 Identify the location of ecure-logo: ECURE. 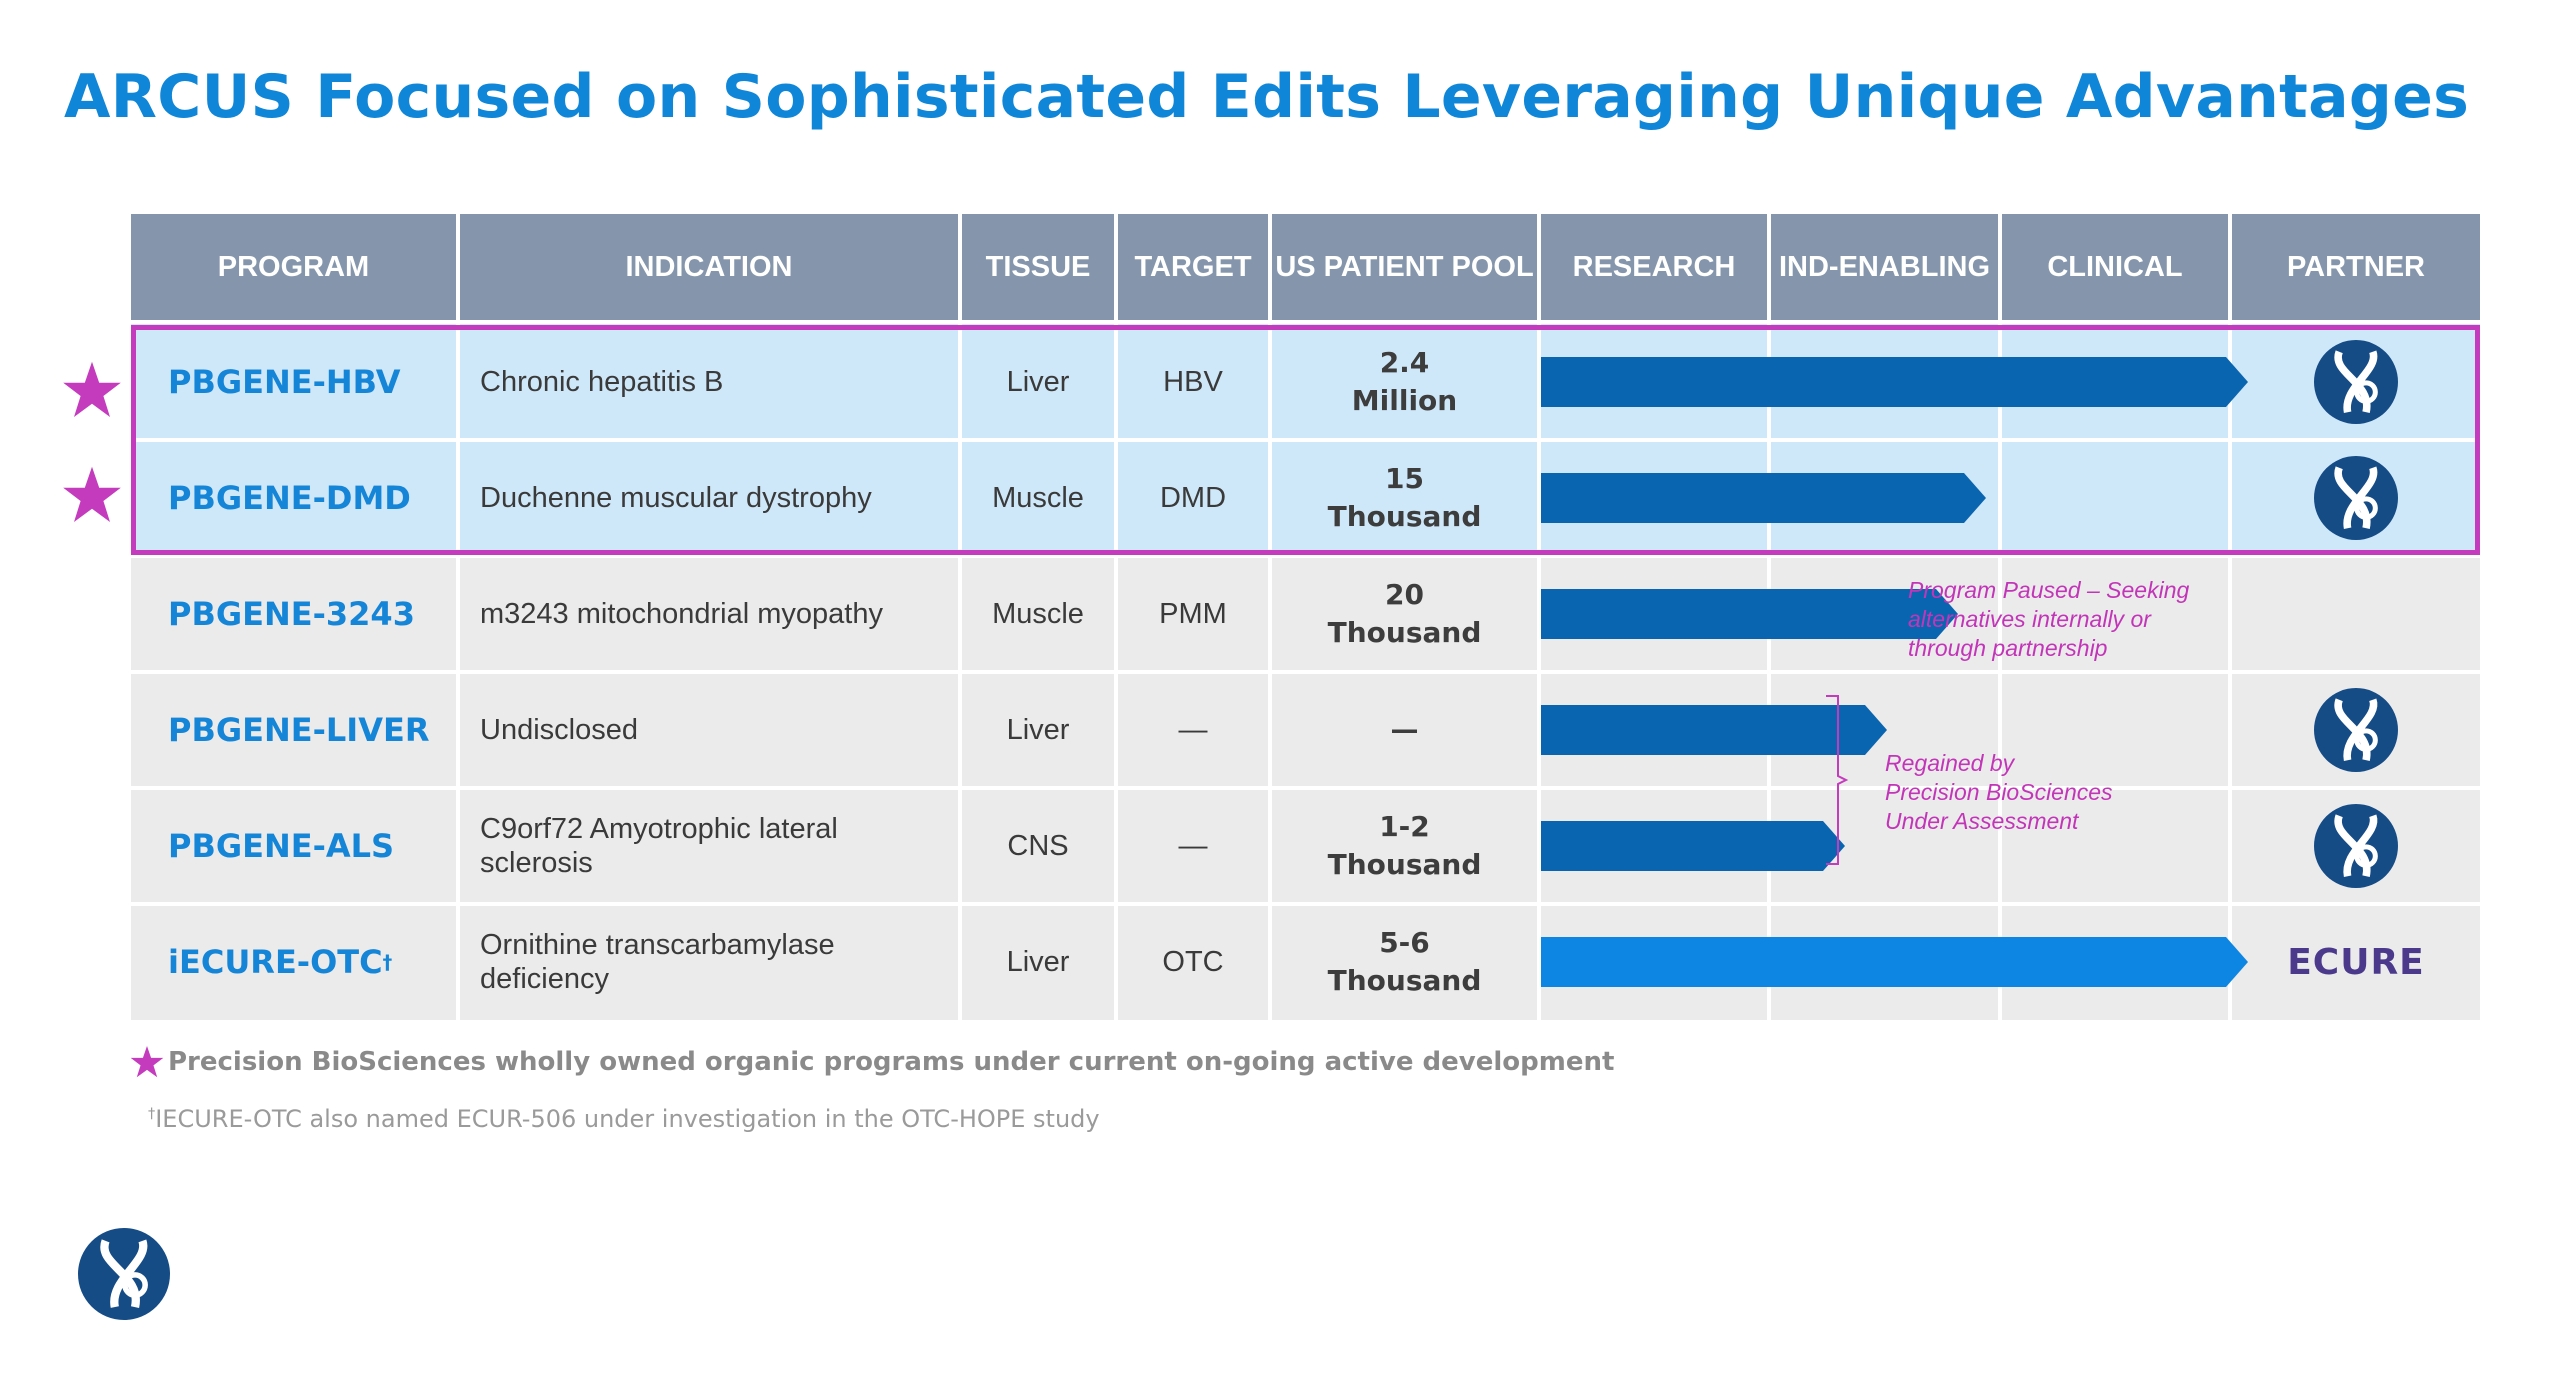
(2356, 962).